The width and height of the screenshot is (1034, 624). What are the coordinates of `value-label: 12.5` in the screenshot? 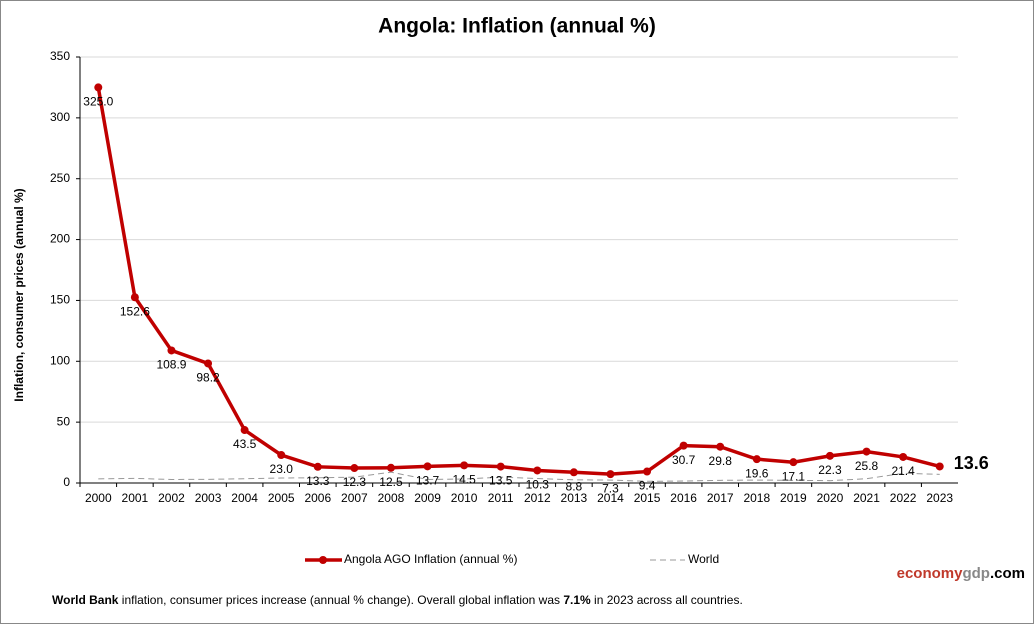 It's located at (391, 482).